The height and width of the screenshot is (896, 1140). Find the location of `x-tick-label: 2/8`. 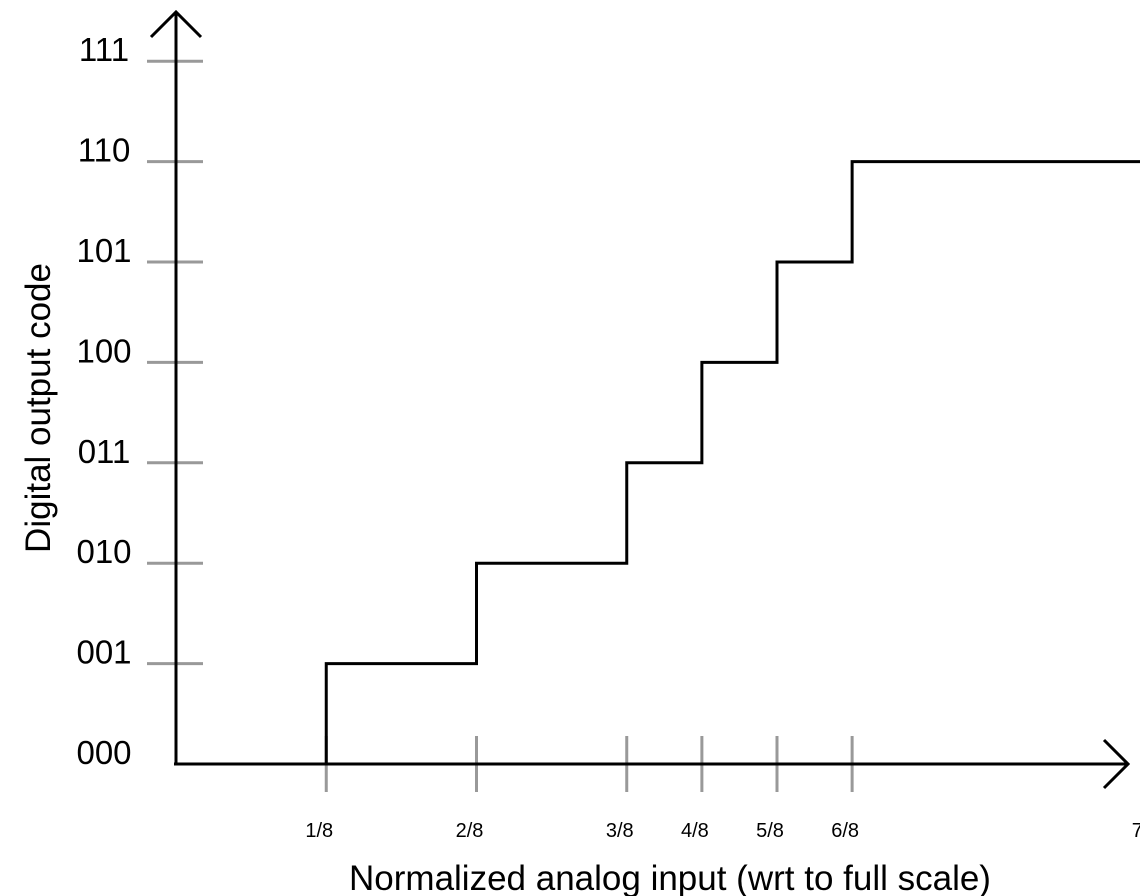

x-tick-label: 2/8 is located at coordinates (470, 831).